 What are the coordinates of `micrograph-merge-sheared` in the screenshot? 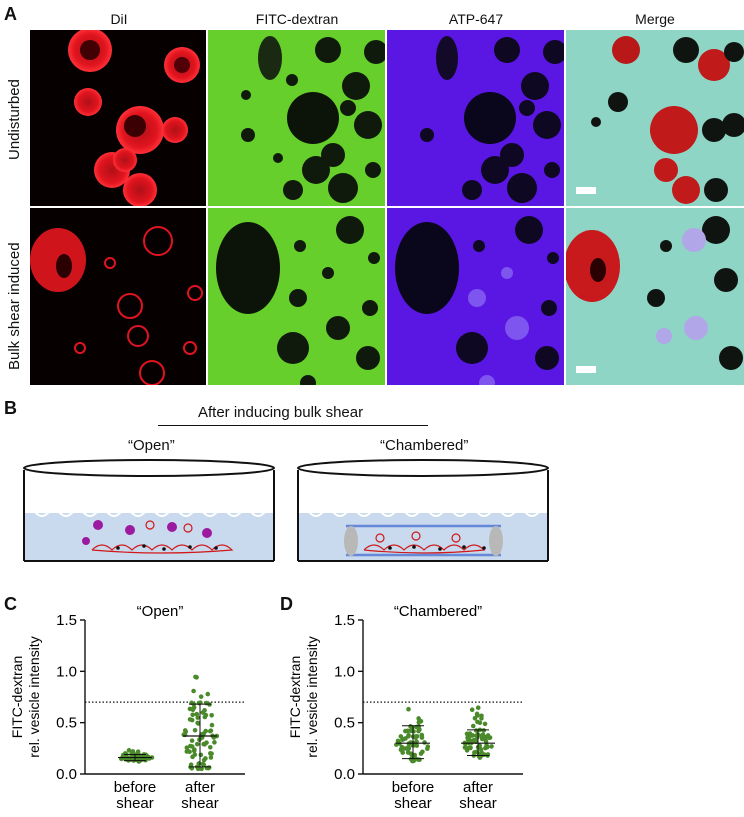 It's located at (655, 296).